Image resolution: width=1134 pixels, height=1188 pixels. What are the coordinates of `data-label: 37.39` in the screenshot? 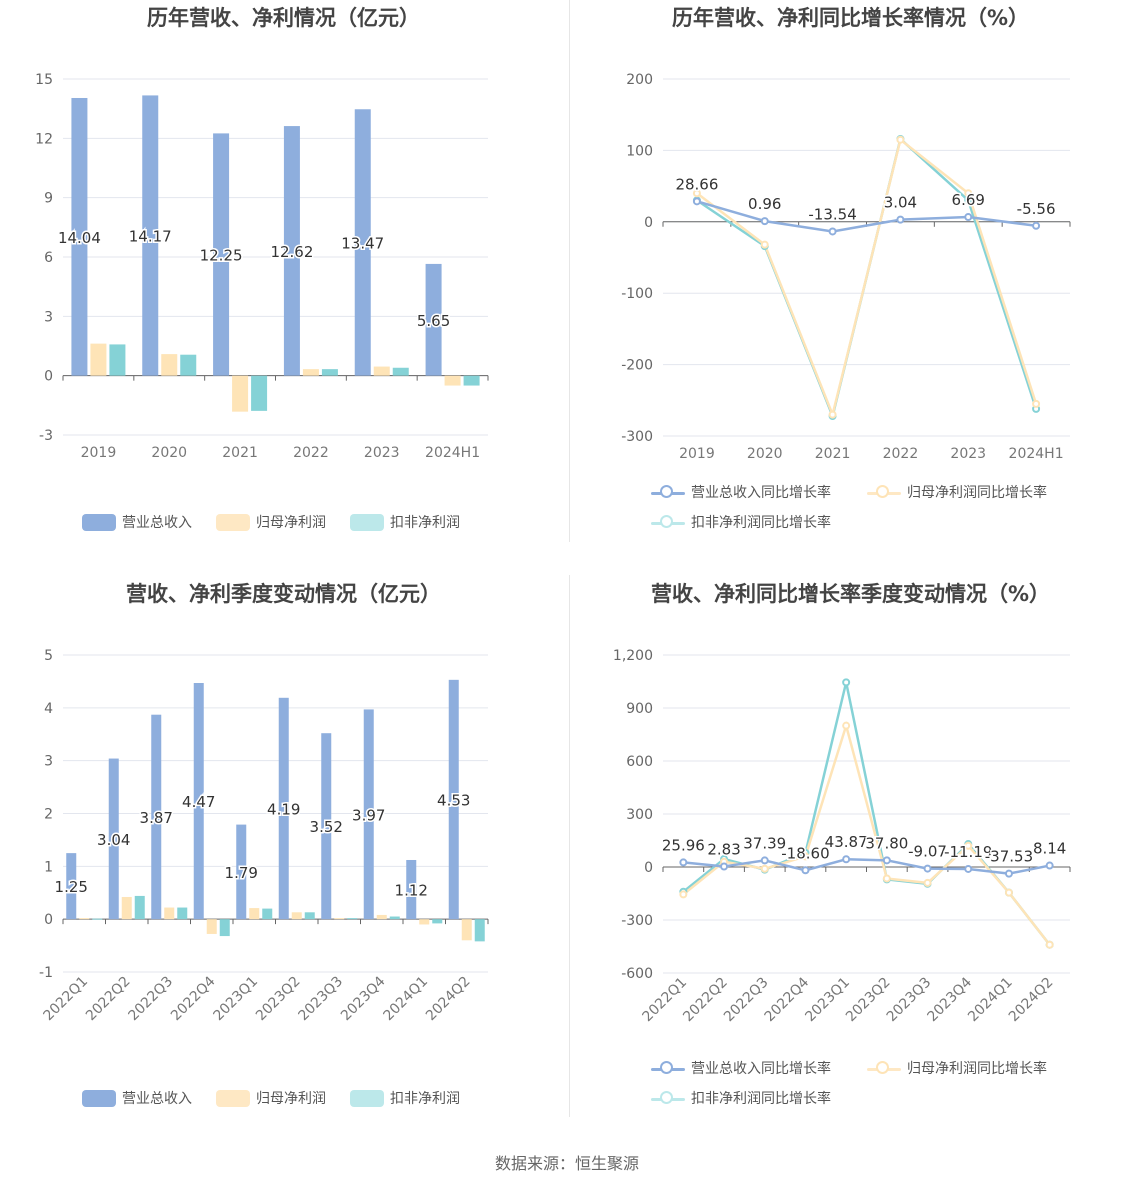 It's located at (764, 843).